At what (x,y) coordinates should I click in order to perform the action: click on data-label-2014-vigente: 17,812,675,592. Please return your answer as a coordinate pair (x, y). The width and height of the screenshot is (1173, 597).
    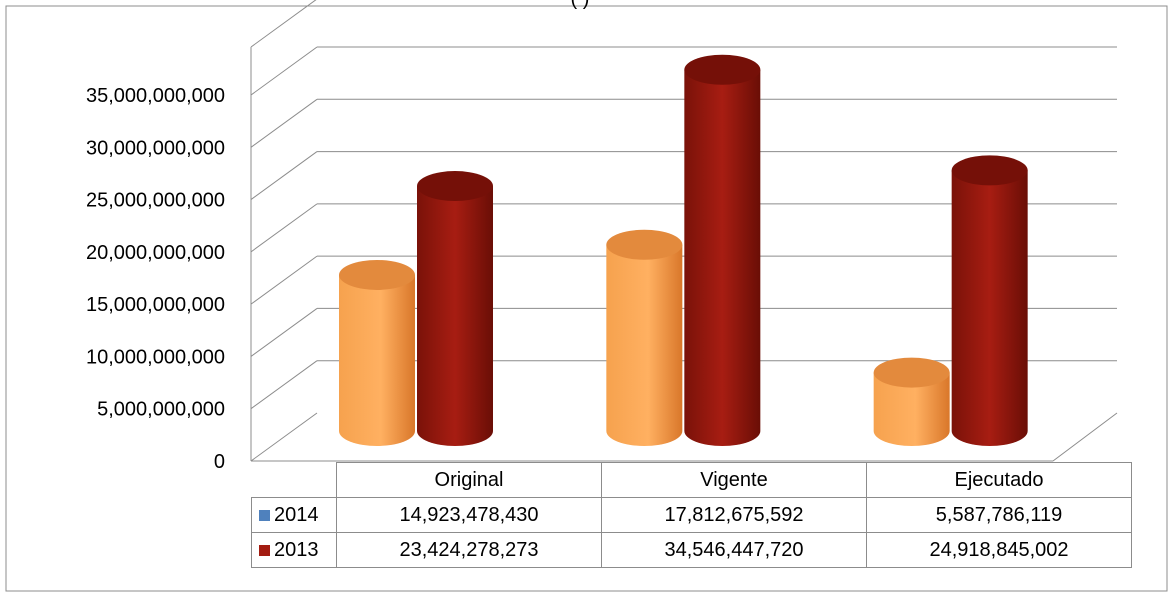
    Looking at the image, I should click on (734, 515).